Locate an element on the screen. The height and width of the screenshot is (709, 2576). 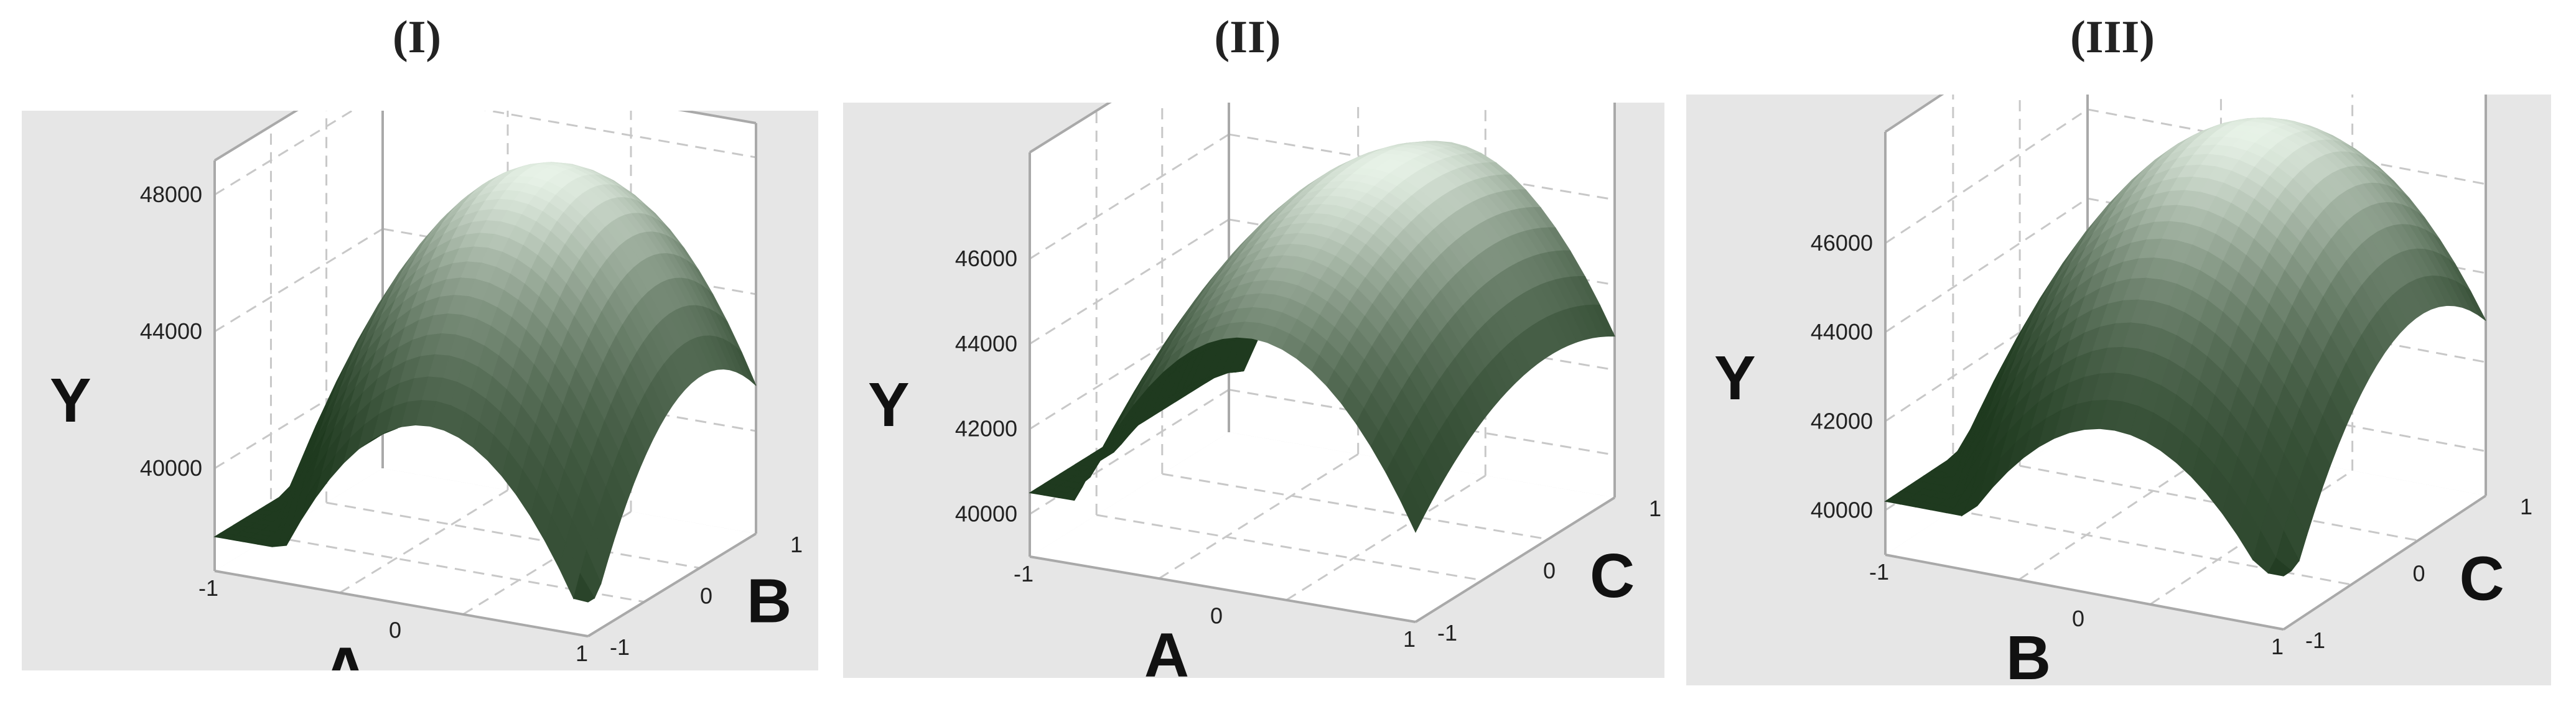
panel-title-2: (II) is located at coordinates (1248, 37).